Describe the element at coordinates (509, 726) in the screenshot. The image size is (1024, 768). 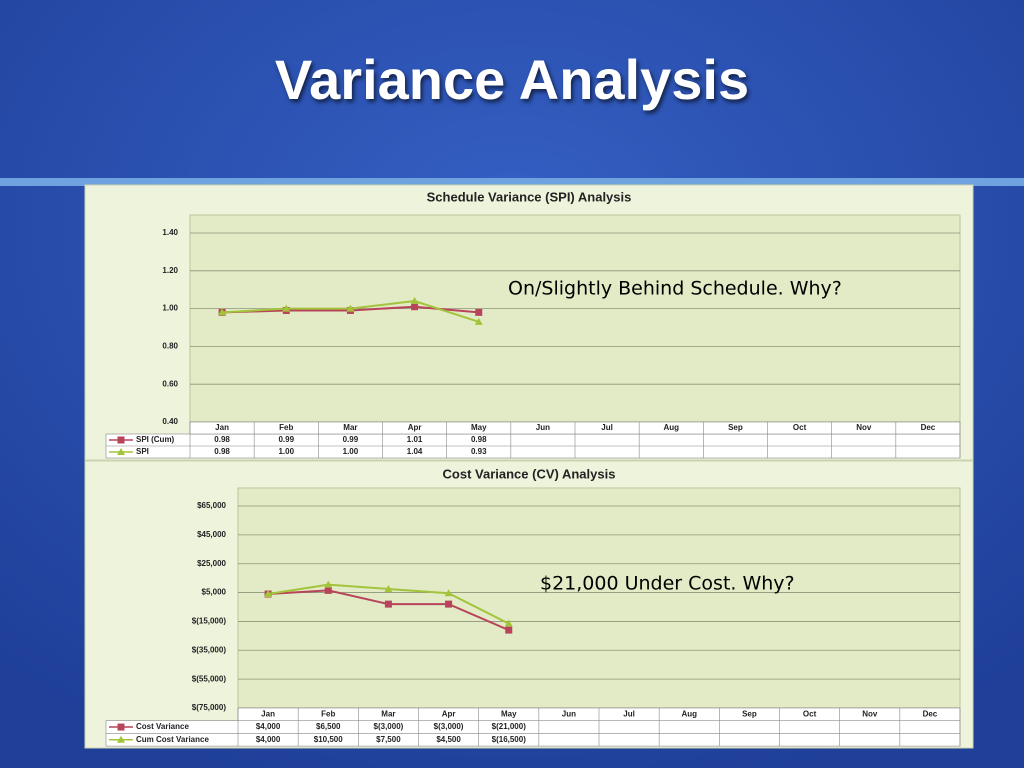
I see `value-label: $(21,000)` at that location.